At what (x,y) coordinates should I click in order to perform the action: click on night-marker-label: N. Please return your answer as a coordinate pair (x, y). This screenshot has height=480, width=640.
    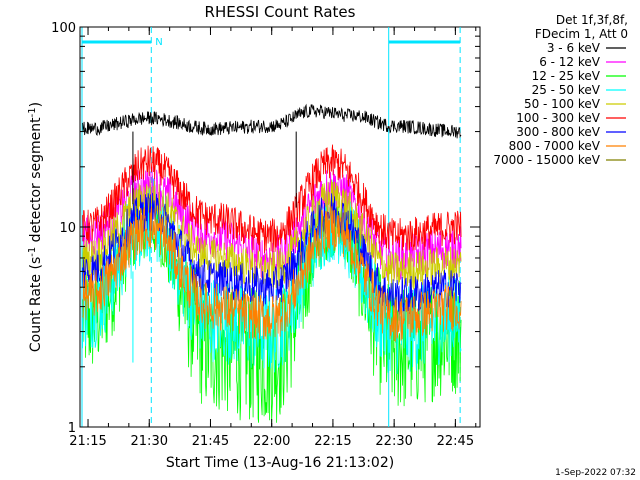
    Looking at the image, I should click on (158, 42).